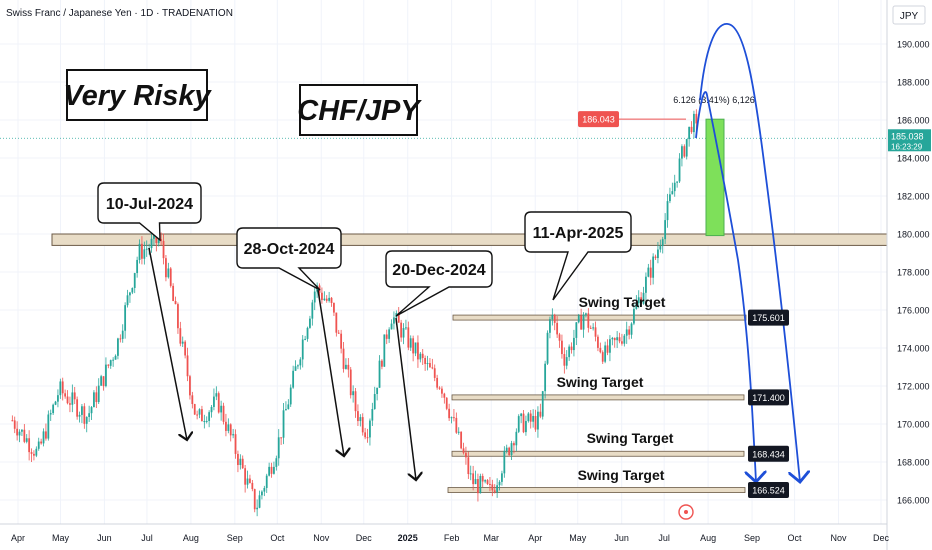 The width and height of the screenshot is (932, 550). What do you see at coordinates (469, 239) in the screenshot?
I see `resistance-zone` at bounding box center [469, 239].